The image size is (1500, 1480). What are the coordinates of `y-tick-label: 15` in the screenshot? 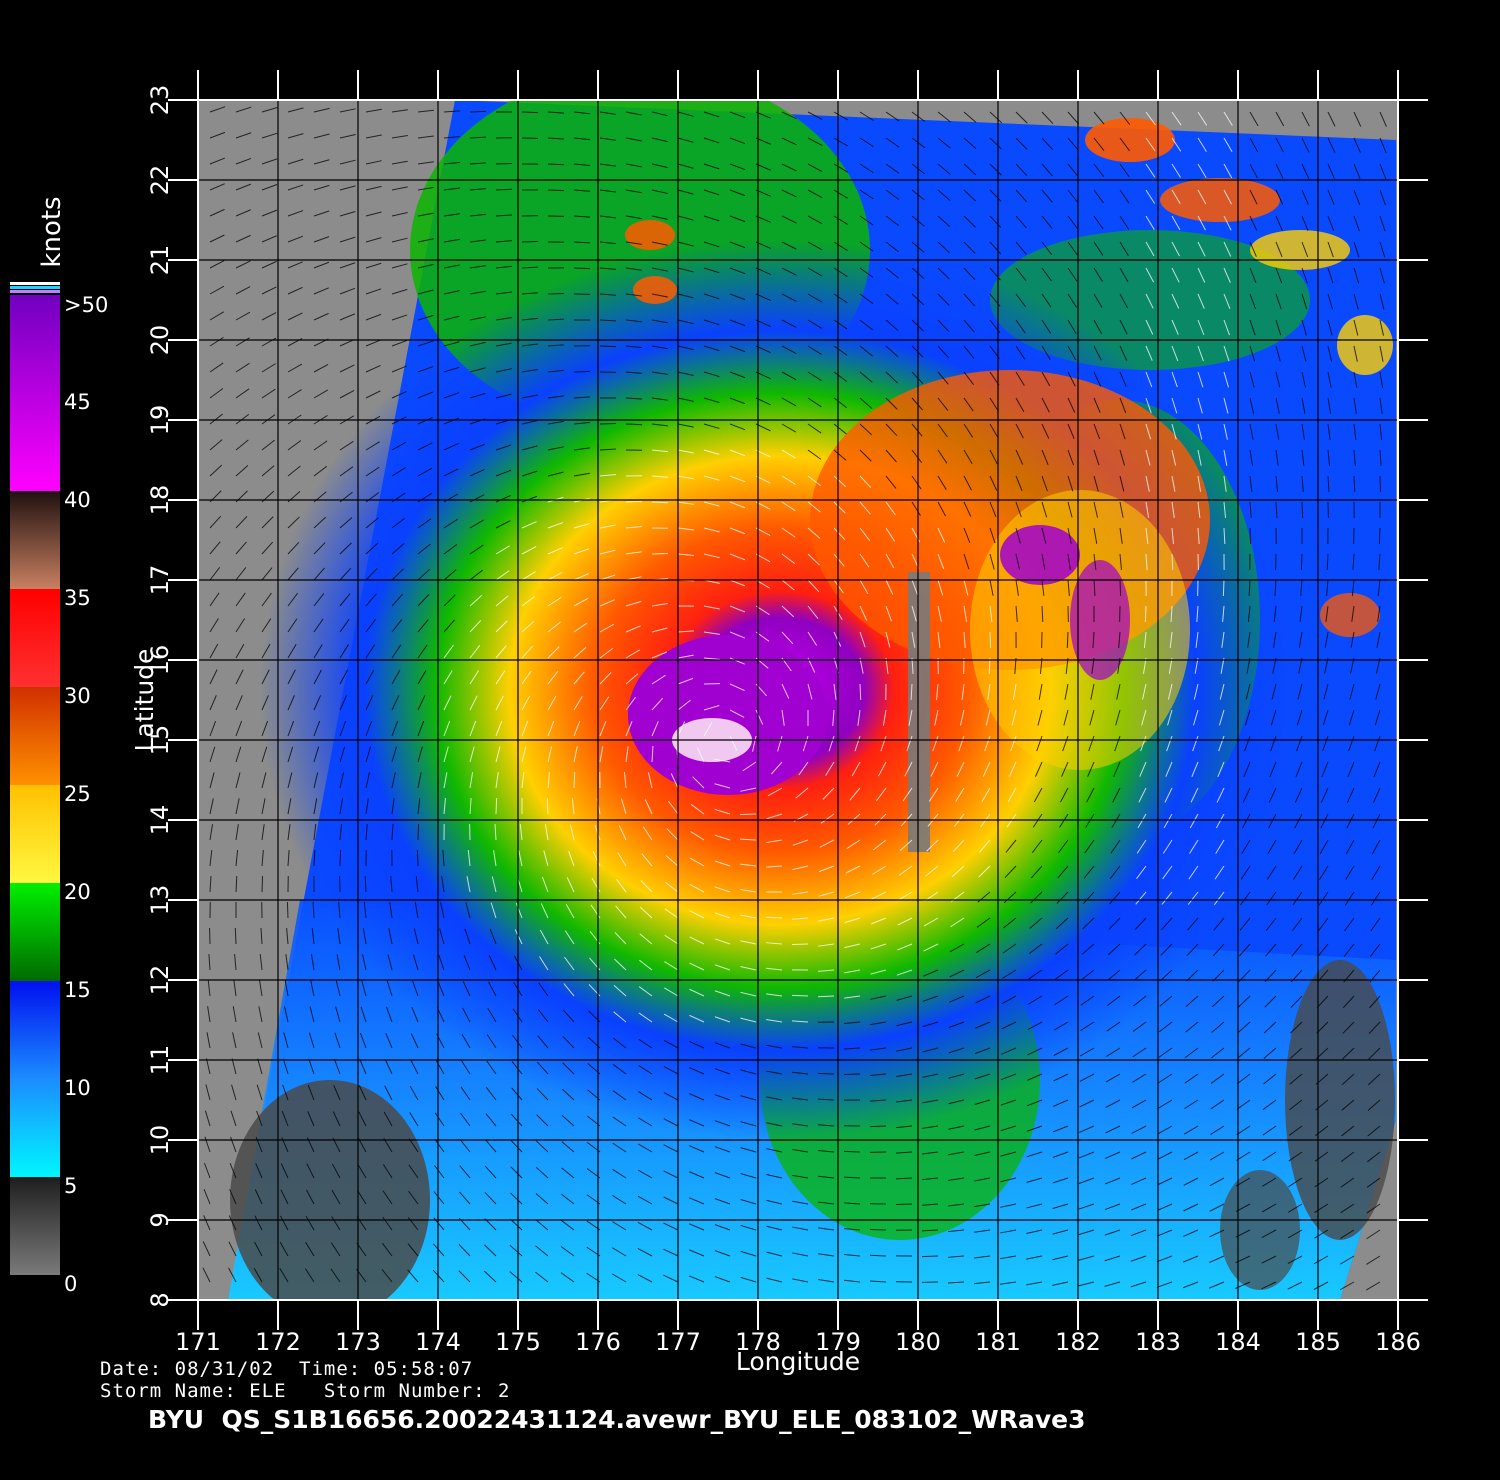 It's located at (160, 740).